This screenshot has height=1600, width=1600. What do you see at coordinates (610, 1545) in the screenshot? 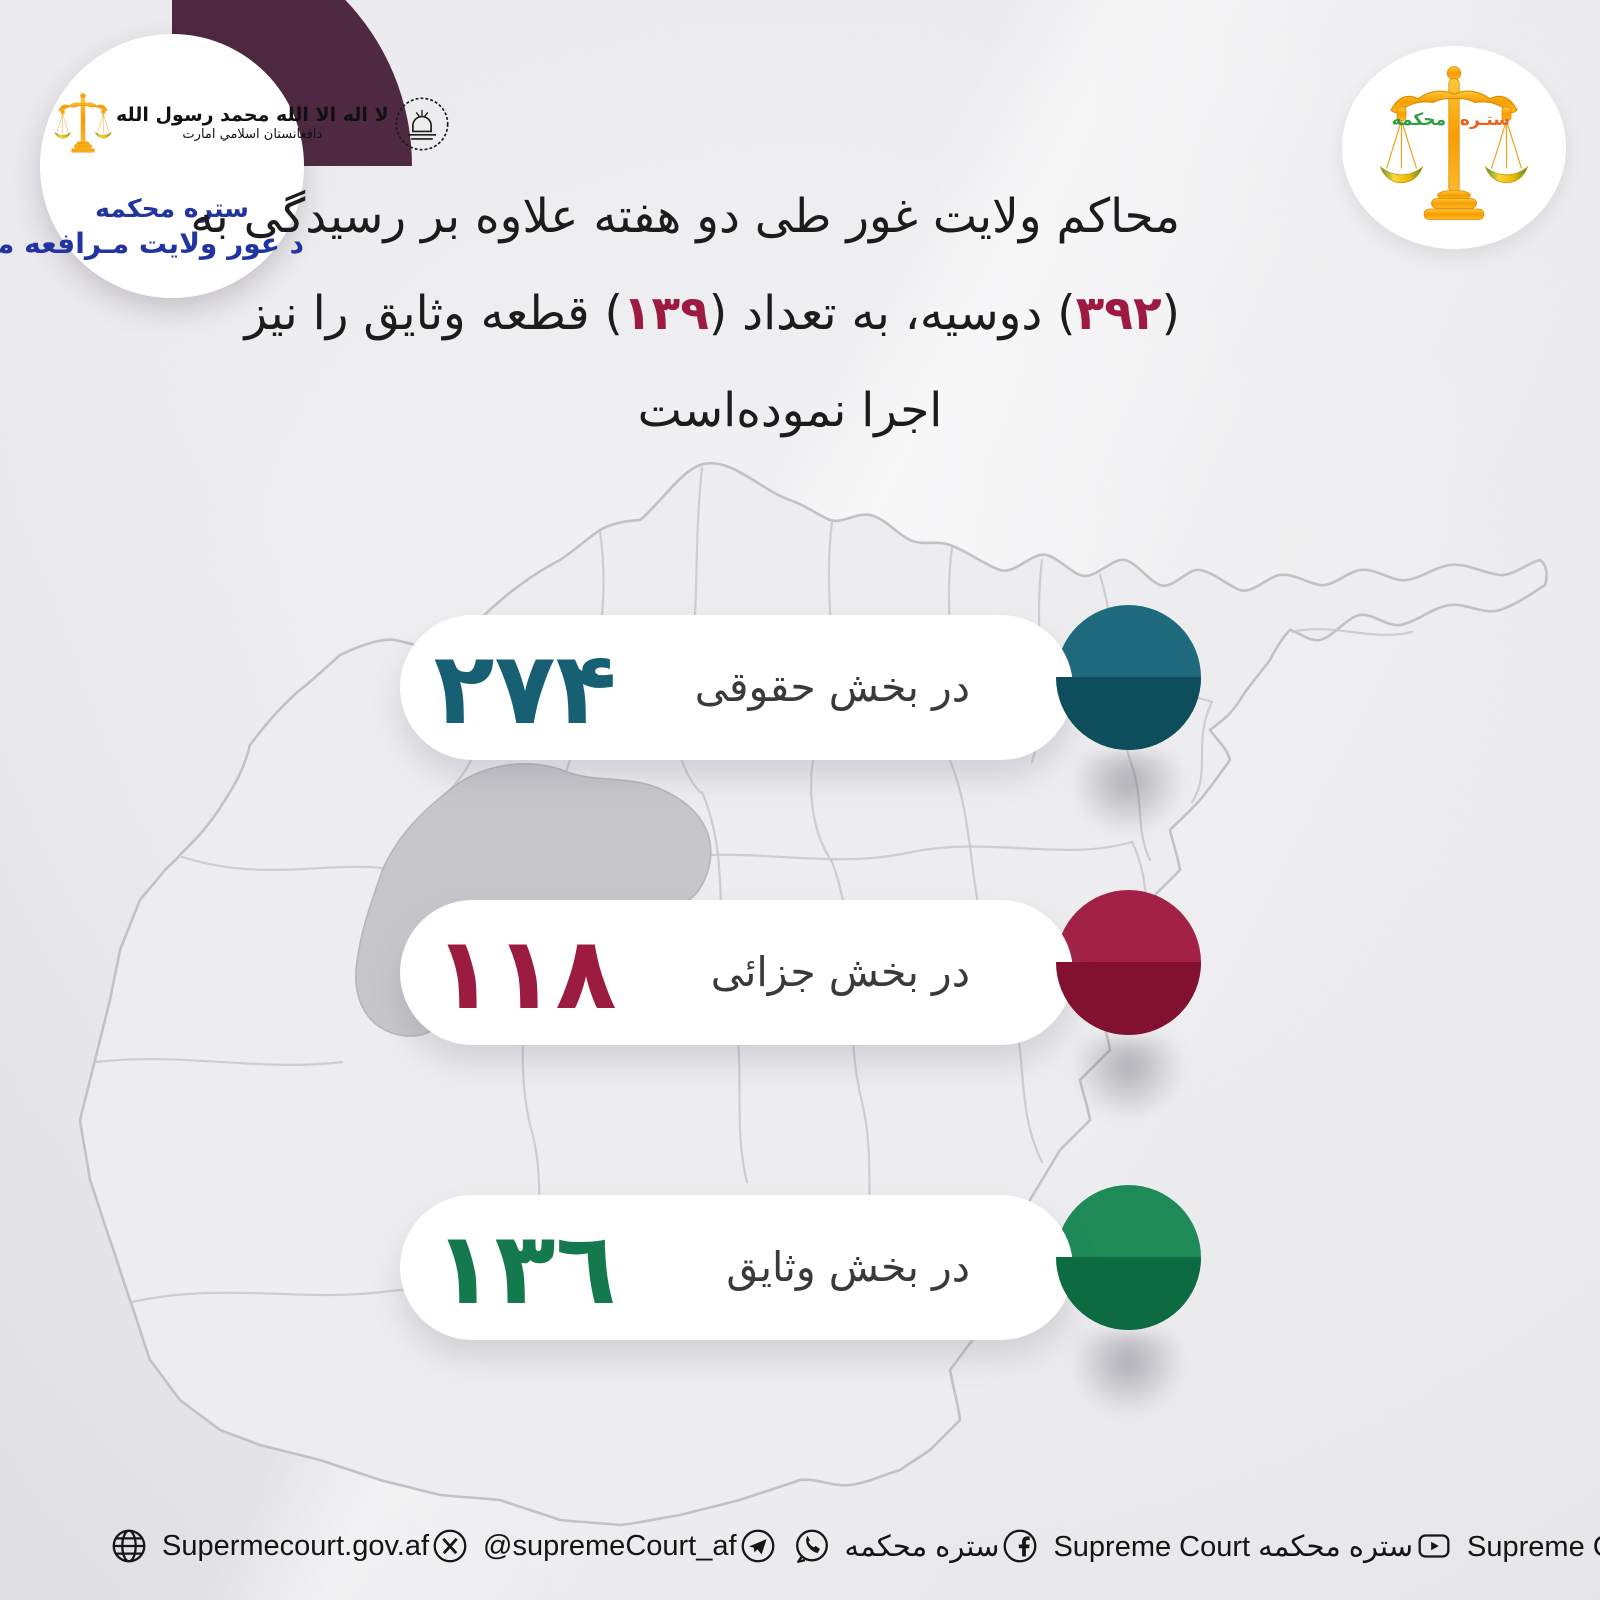
I see `x-handle: @supremeCourt_af` at bounding box center [610, 1545].